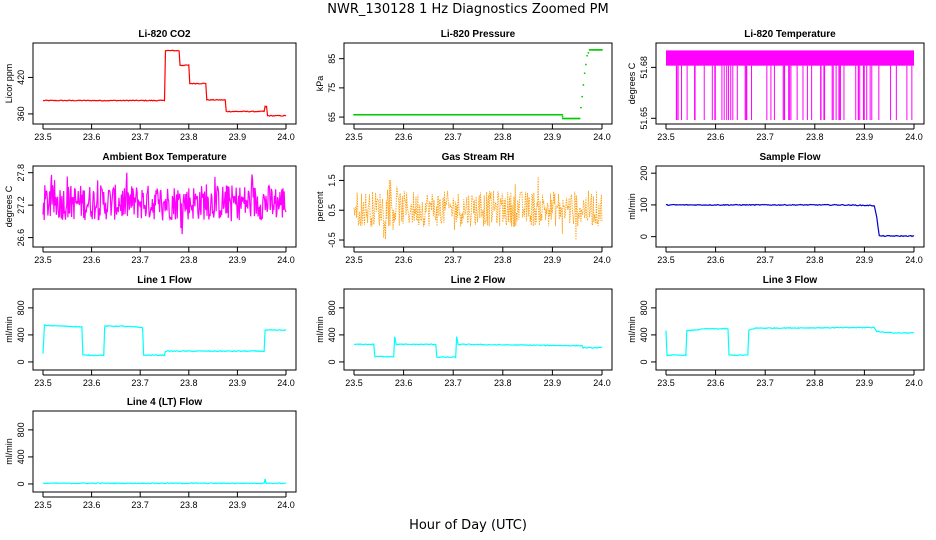 The image size is (936, 540). I want to click on series-li-820-pressure, so click(478, 84).